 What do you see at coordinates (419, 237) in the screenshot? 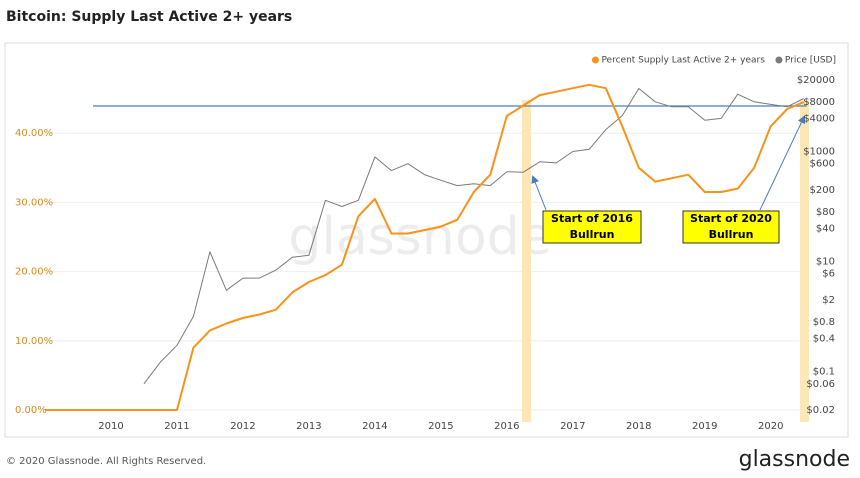
I see `watermark: glassnode` at bounding box center [419, 237].